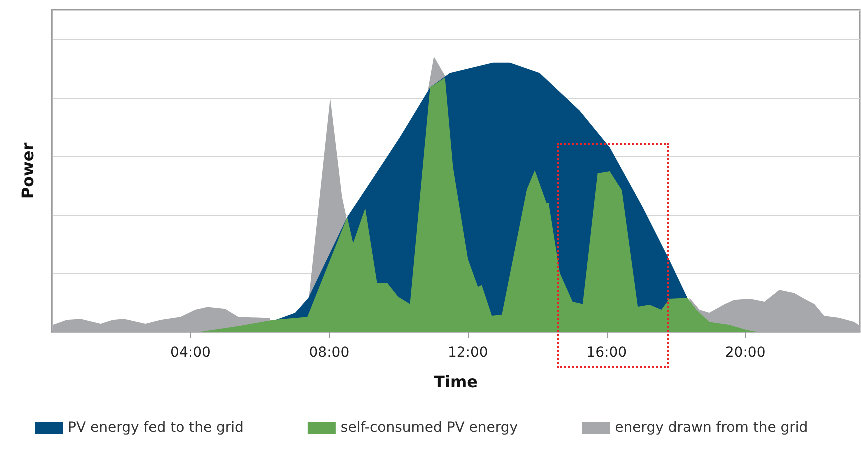 Image resolution: width=861 pixels, height=450 pixels. I want to click on x-tick-label: 12:00, so click(468, 353).